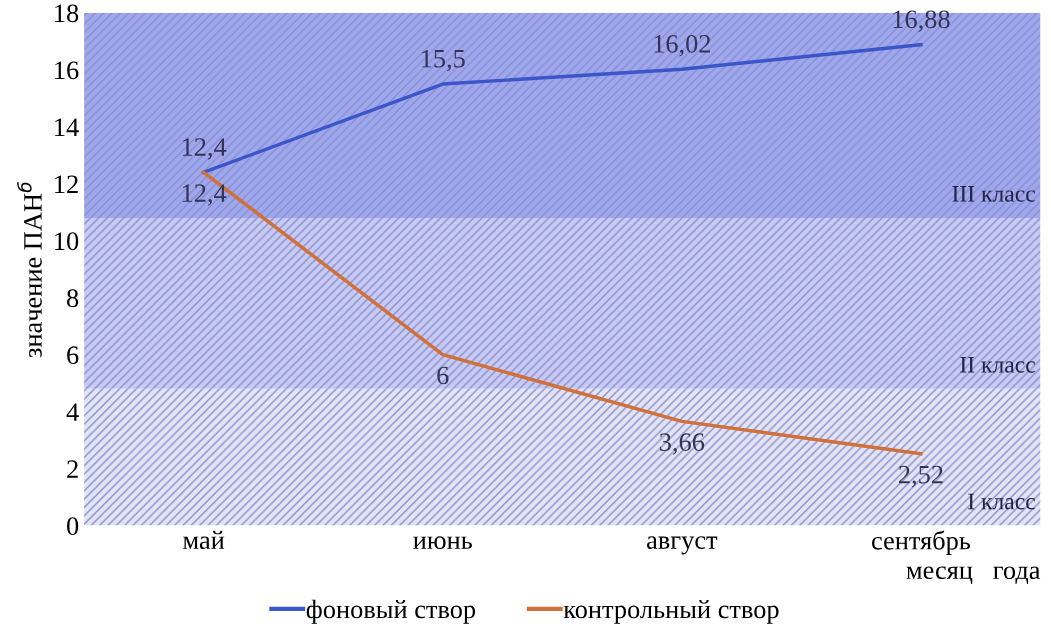  Describe the element at coordinates (67, 70) in the screenshot. I see `y-tick-label: 16` at that location.